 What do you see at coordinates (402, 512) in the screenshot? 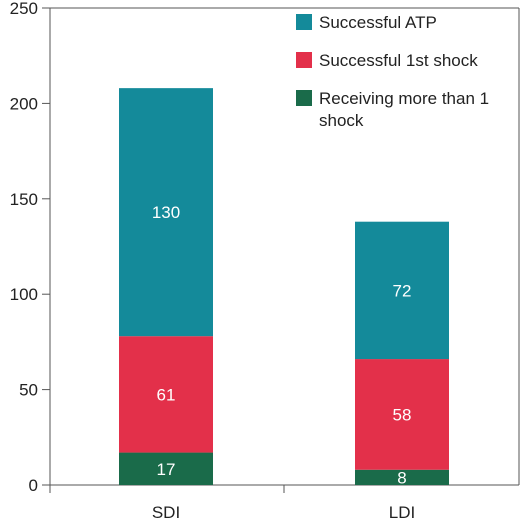
I see `x-tick-label: LDI` at bounding box center [402, 512].